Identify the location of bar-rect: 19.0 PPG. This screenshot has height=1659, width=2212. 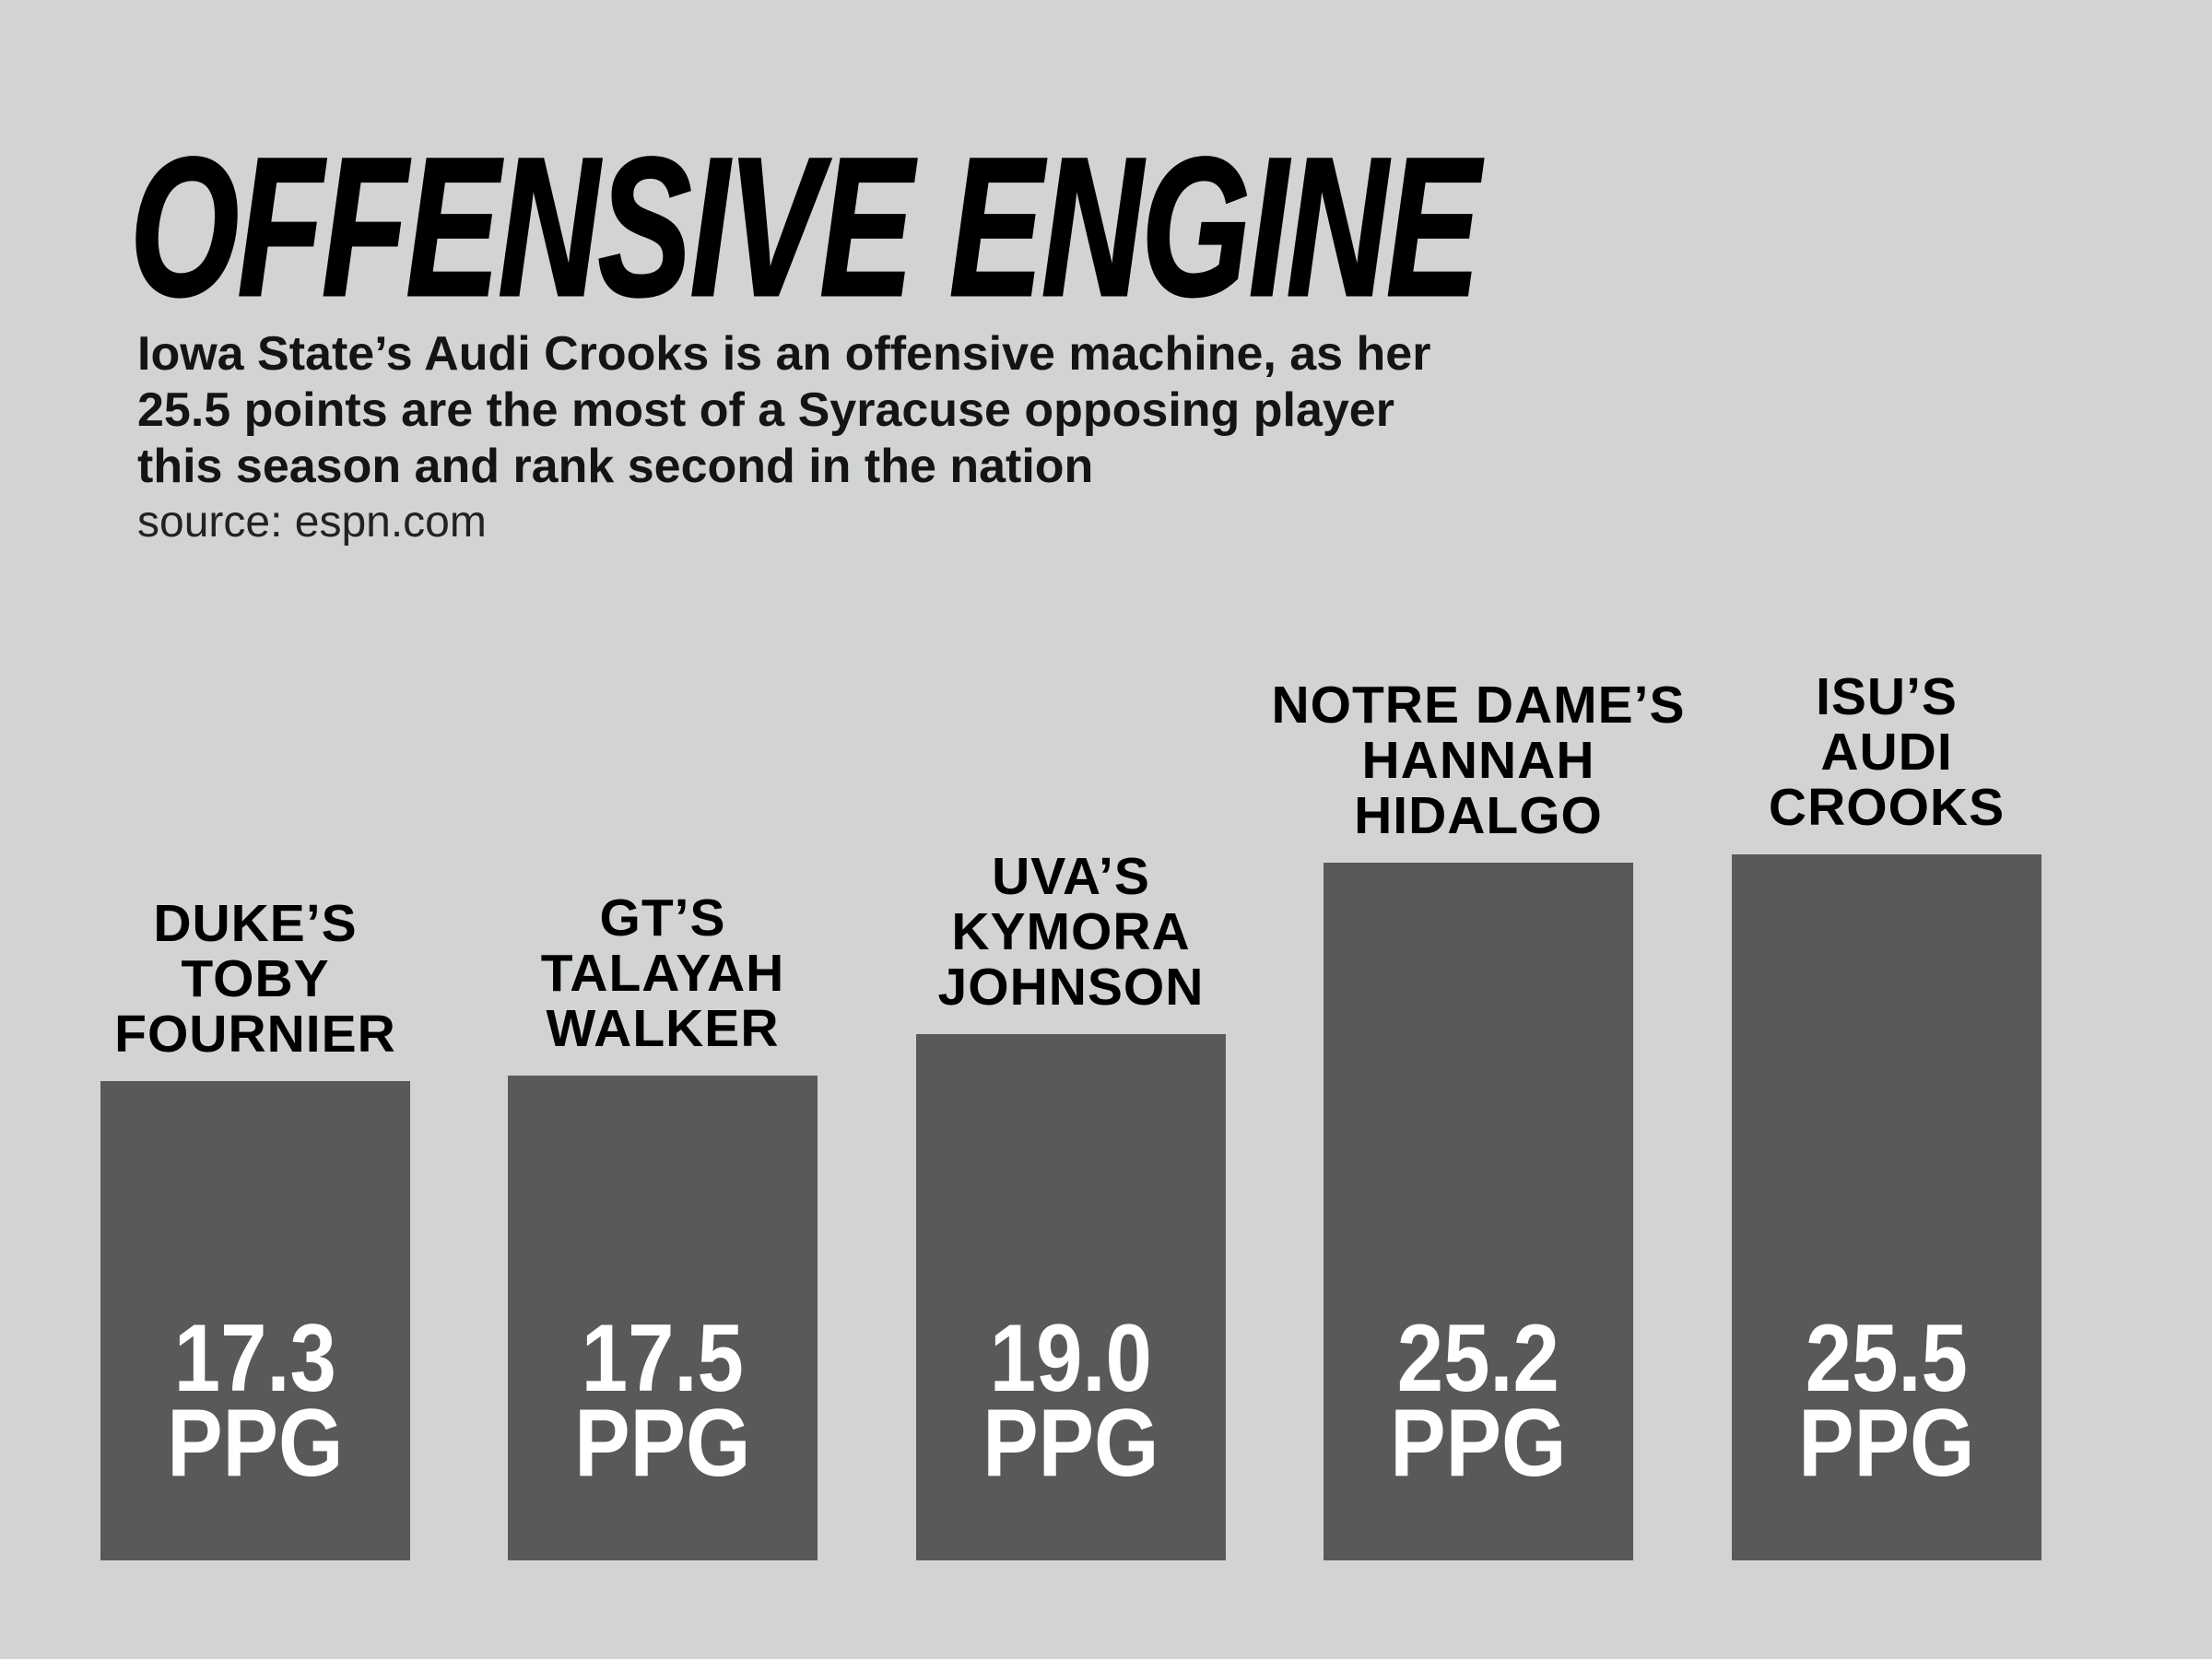
(1071, 1297).